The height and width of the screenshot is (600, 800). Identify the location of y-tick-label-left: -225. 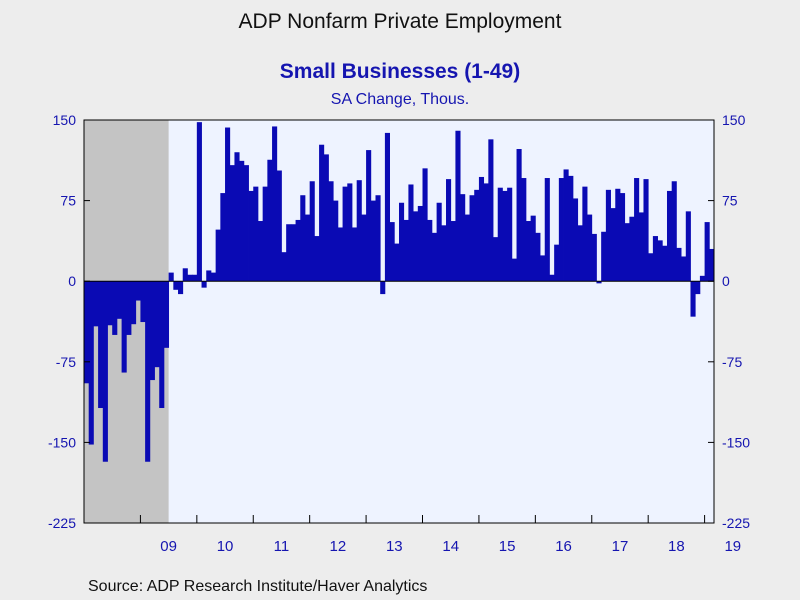
(62, 523).